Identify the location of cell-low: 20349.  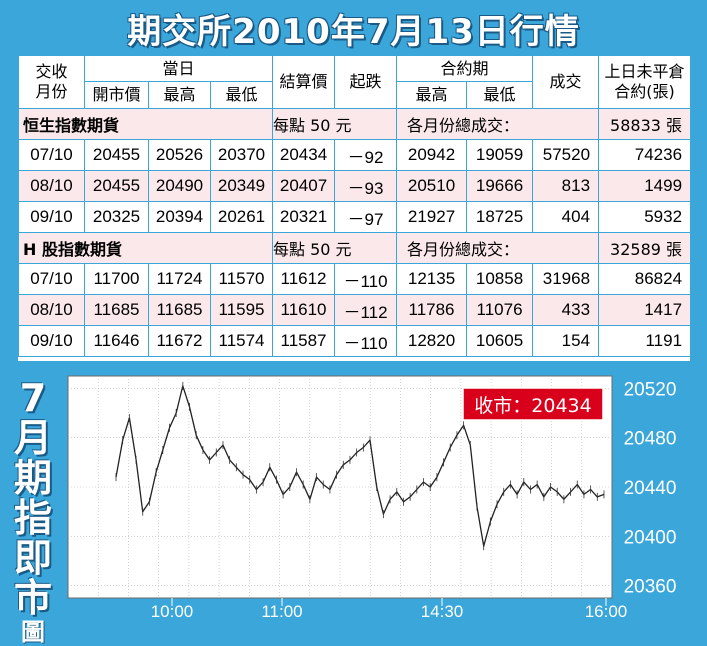
(241, 186).